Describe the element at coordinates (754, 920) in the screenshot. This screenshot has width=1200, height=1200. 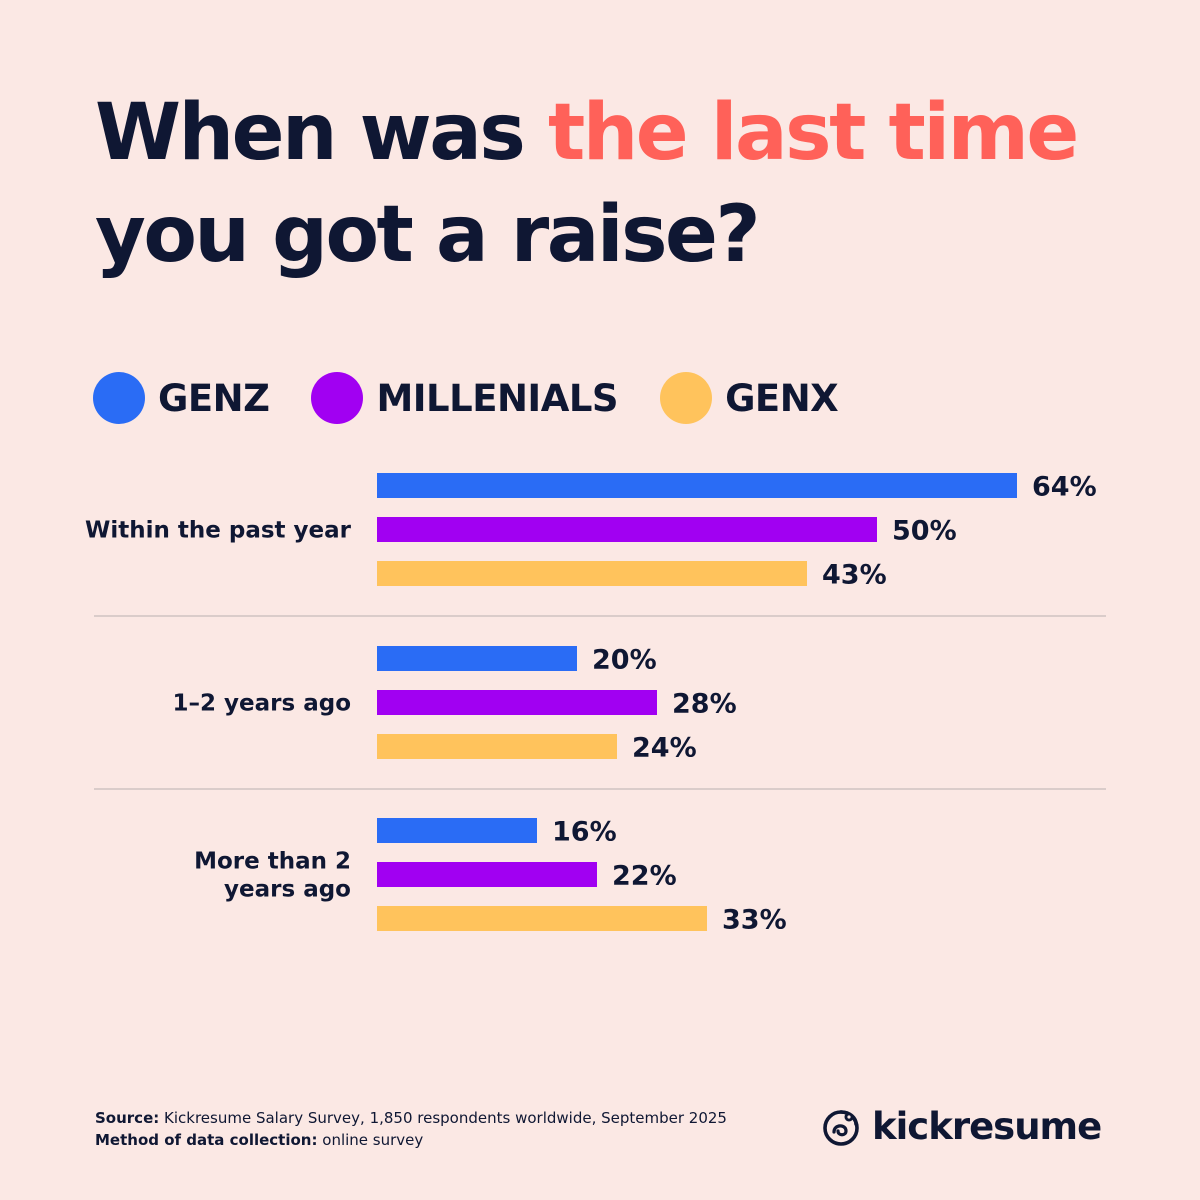
I see `value-label: 33%` at that location.